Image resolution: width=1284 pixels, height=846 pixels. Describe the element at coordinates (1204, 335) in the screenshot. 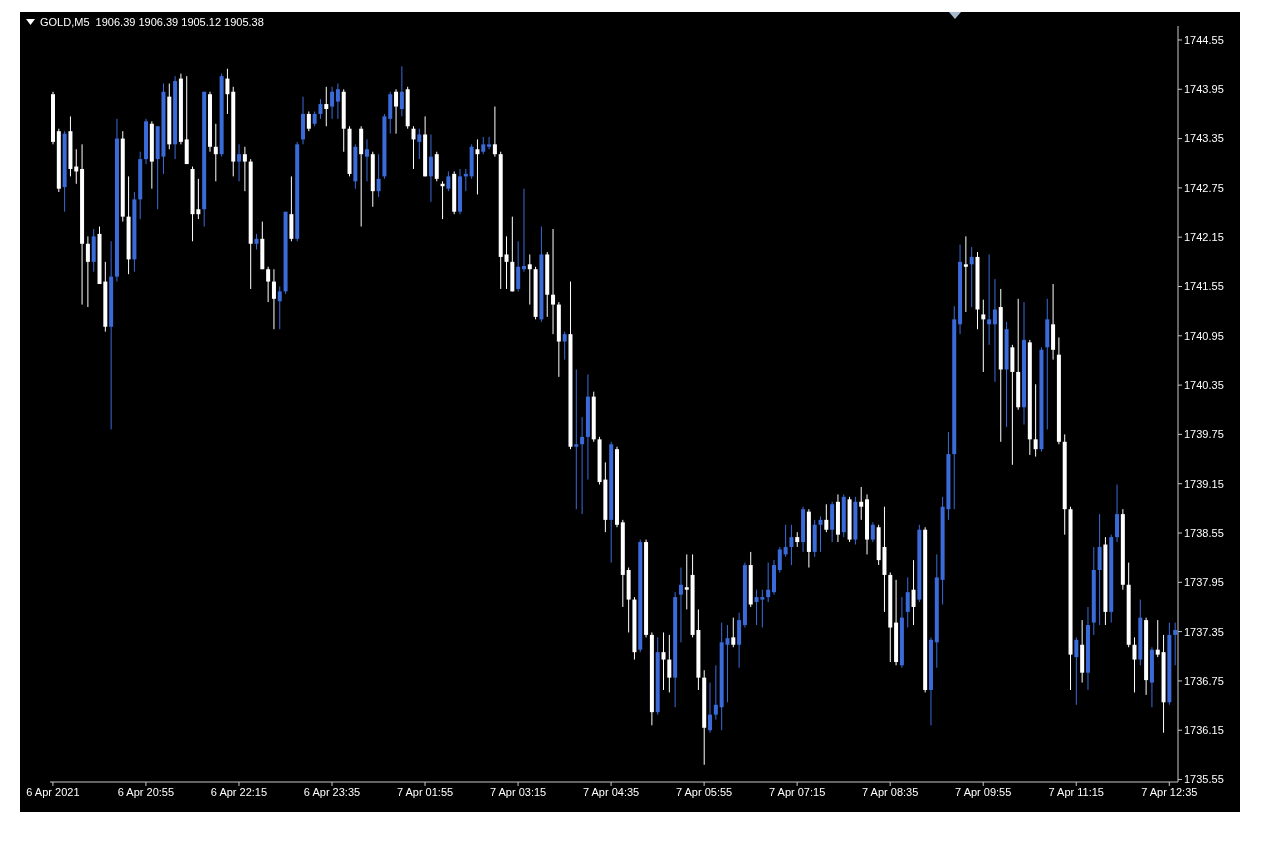

I see `y-tick-label: 1740.95` at that location.